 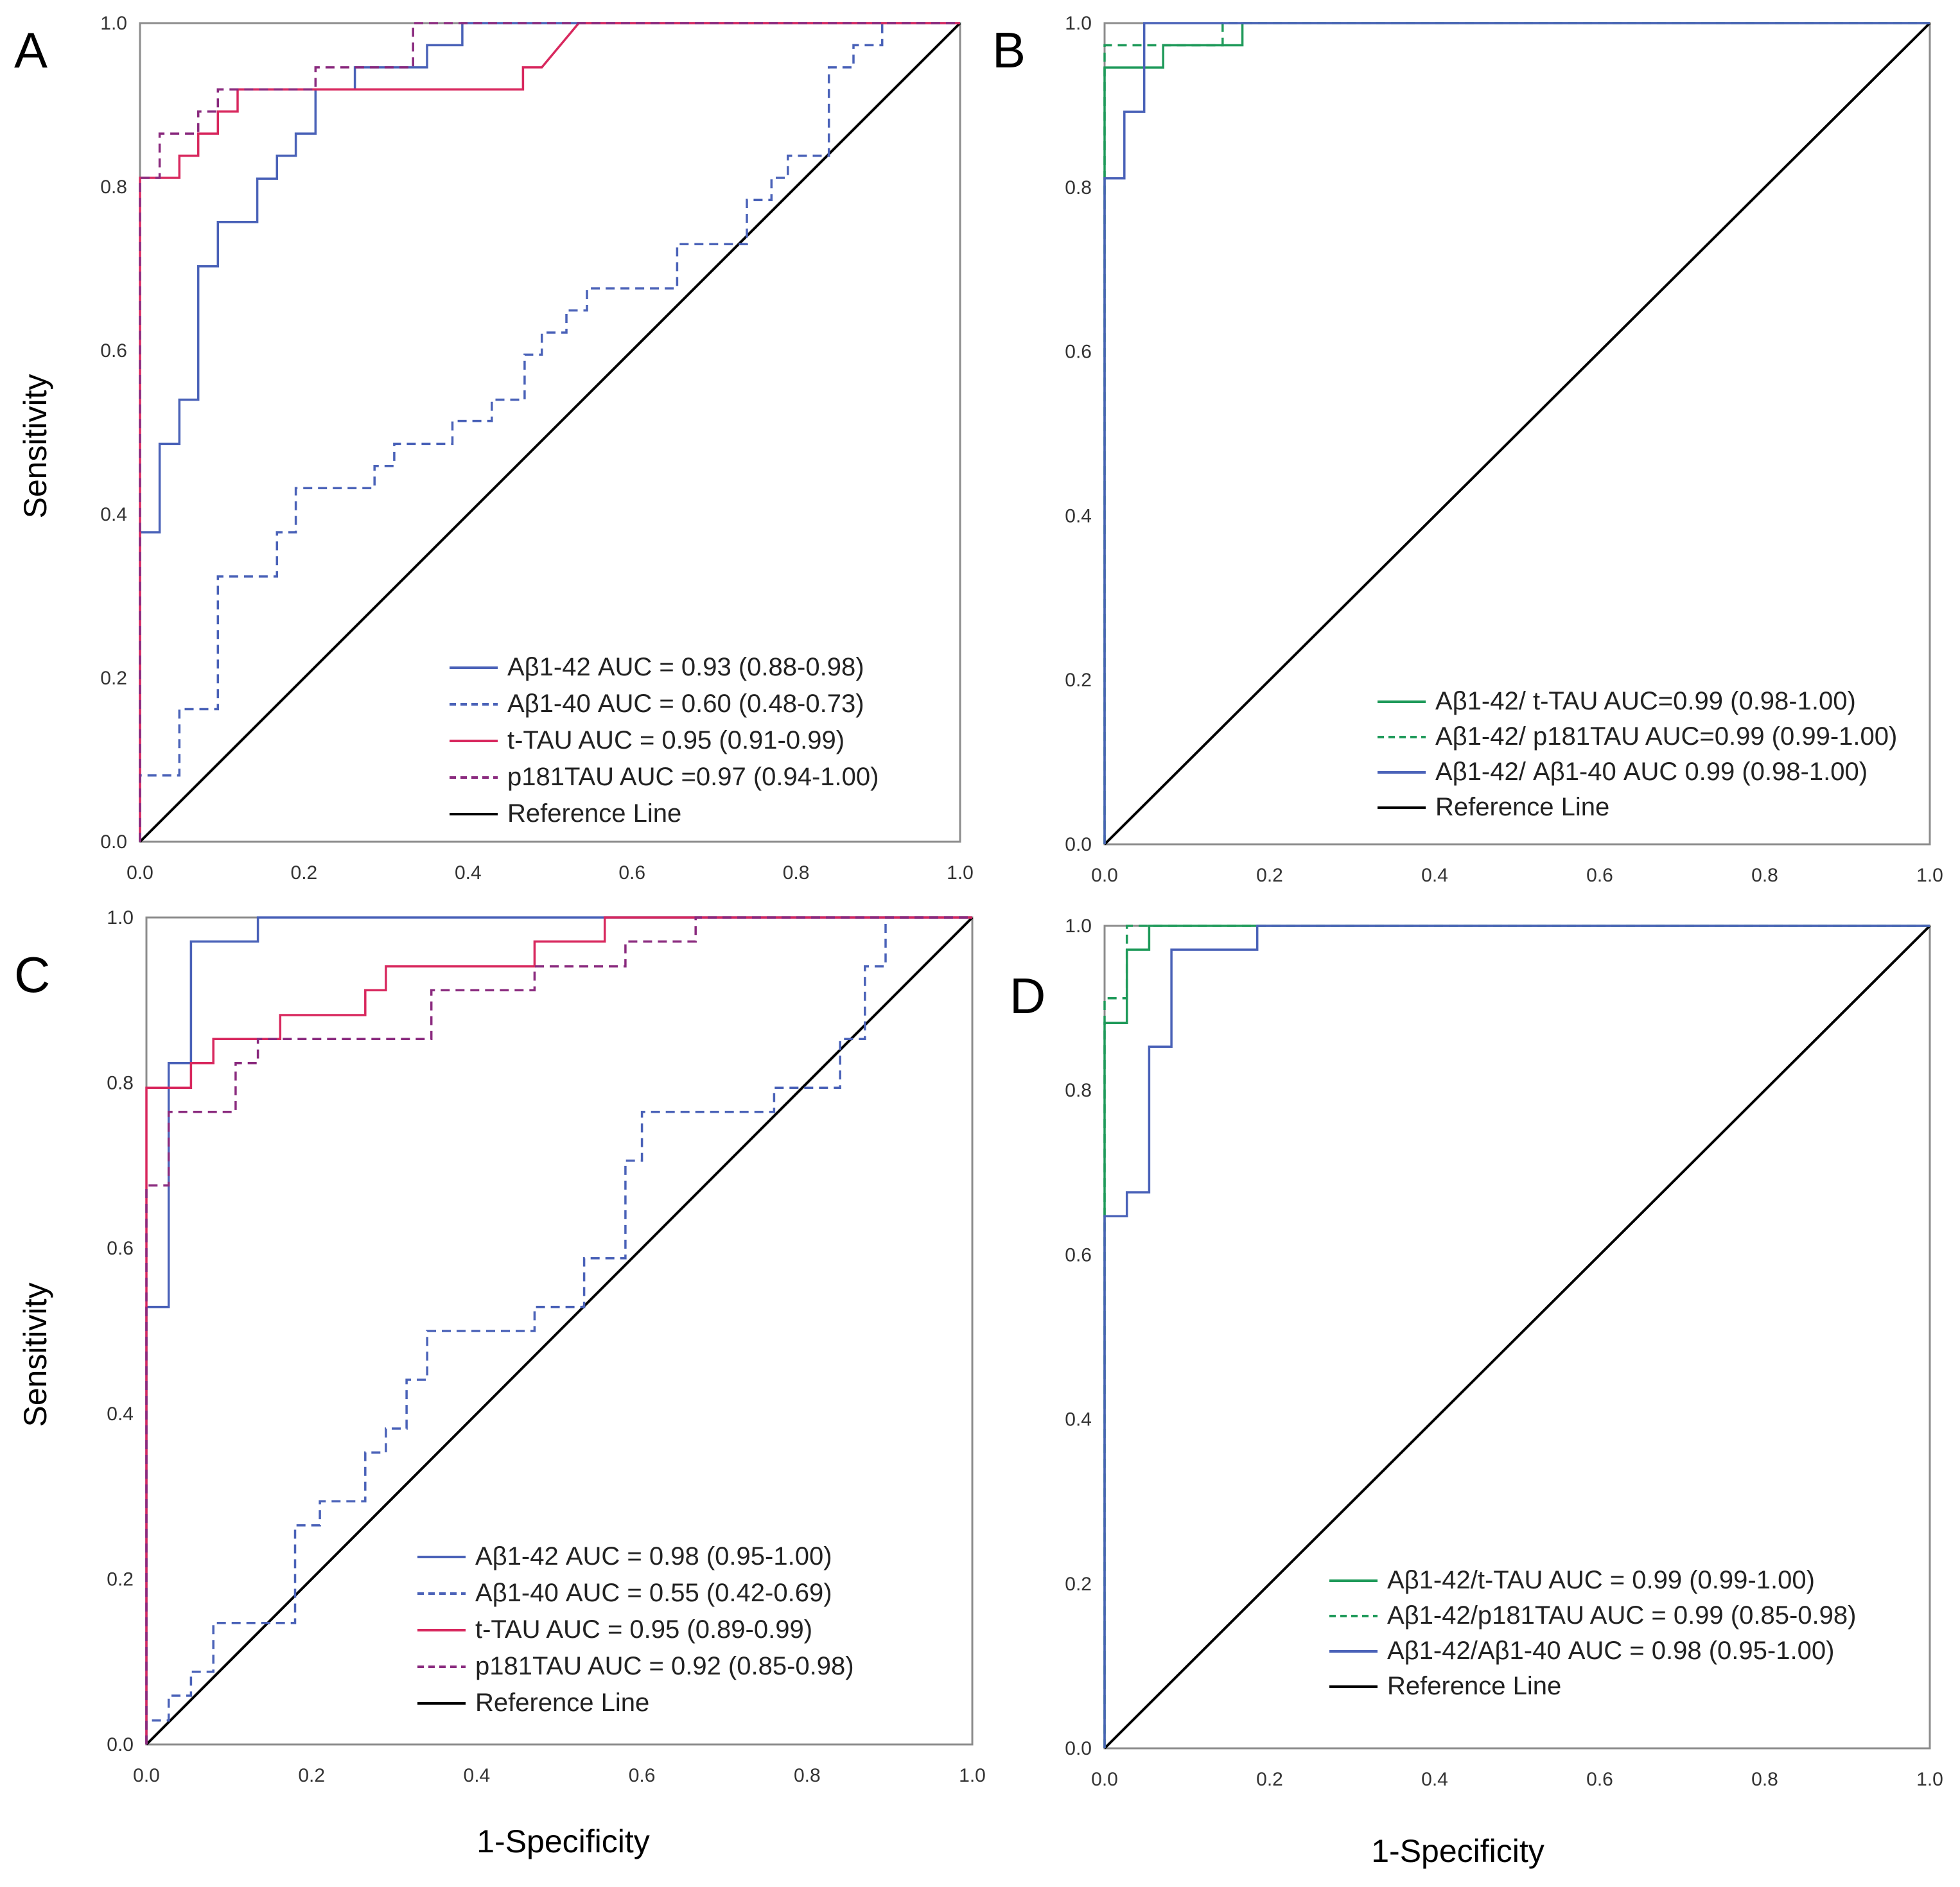 I want to click on y-tick-b: 0.6, so click(x=1078, y=352).